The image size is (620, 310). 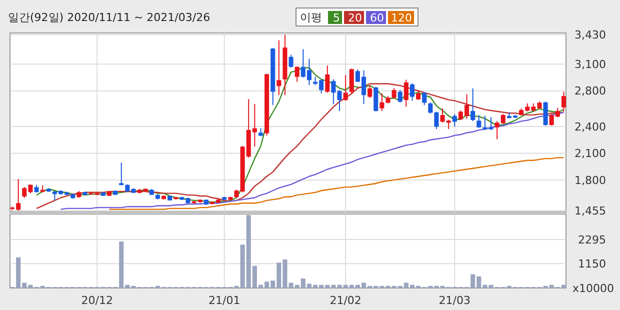 I want to click on x-tick-label: 21/03, so click(x=454, y=300).